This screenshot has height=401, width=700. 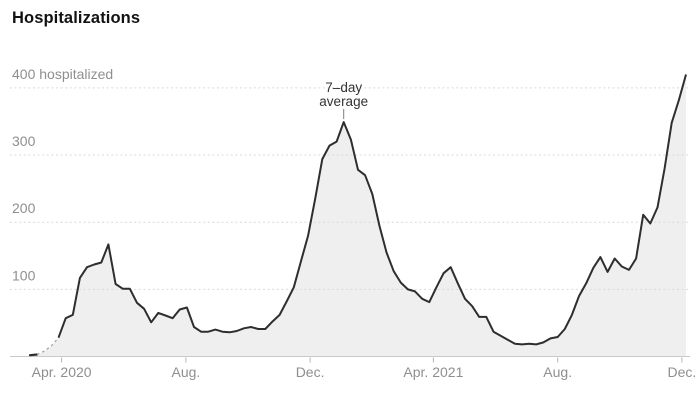 What do you see at coordinates (62, 372) in the screenshot?
I see `x-axis-label: Apr. 2020` at bounding box center [62, 372].